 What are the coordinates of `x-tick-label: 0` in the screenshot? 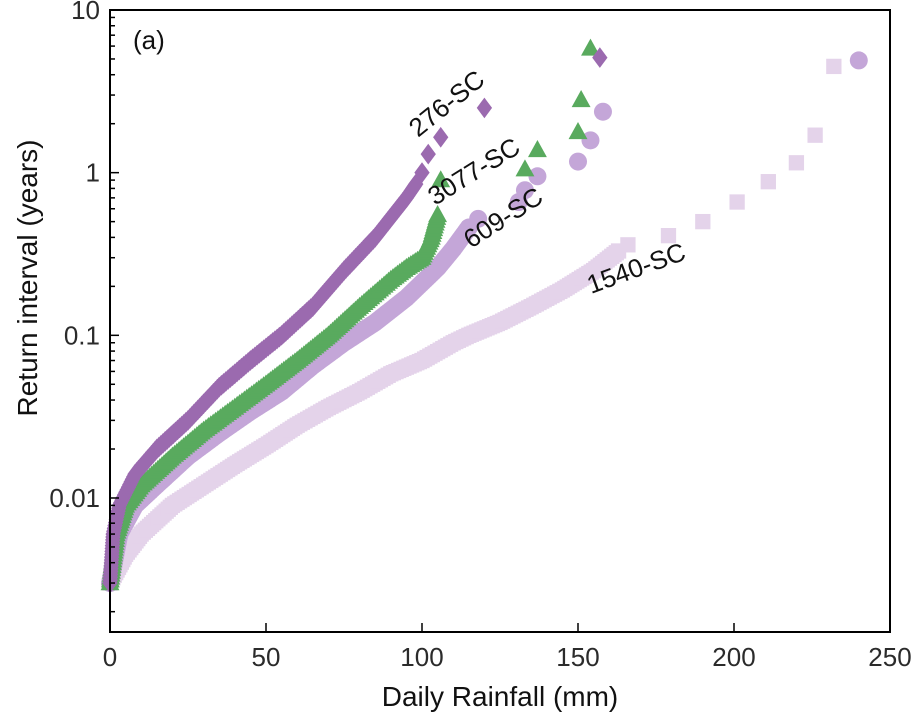 It's located at (110, 657).